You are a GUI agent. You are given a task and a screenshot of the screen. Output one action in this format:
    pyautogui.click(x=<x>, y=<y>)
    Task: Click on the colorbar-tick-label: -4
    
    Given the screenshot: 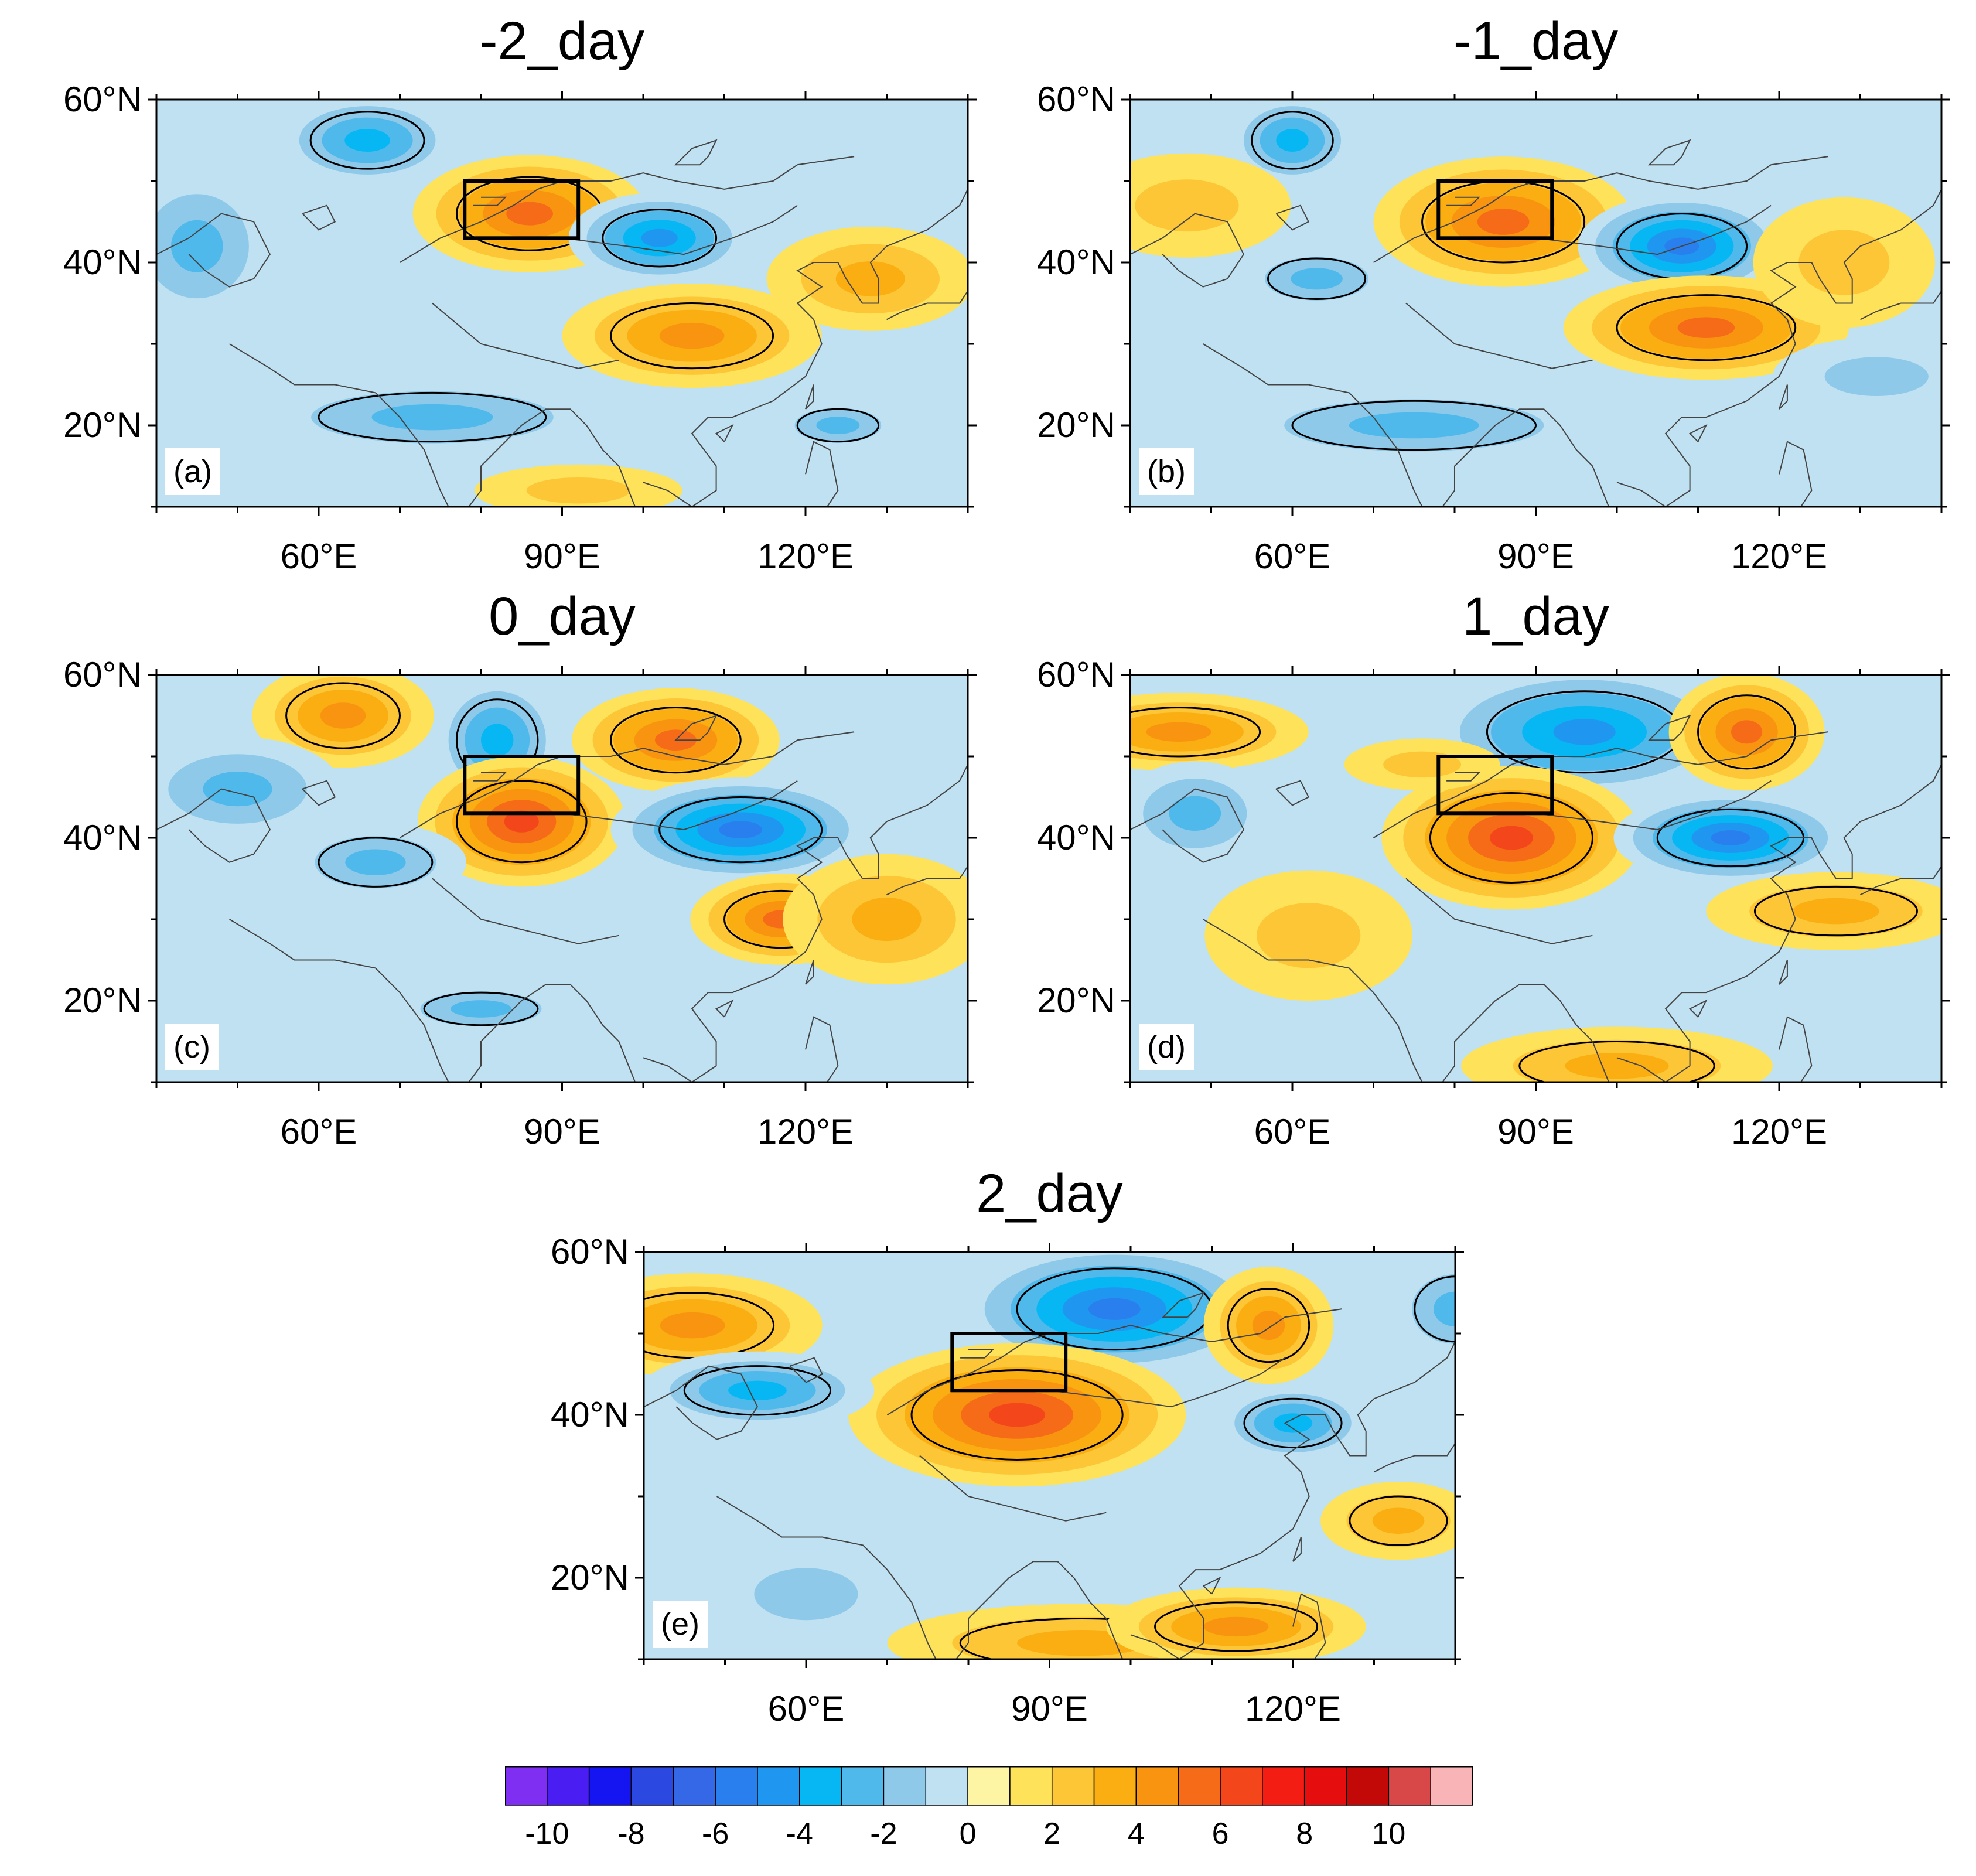 What is the action you would take?
    pyautogui.click(x=799, y=1834)
    